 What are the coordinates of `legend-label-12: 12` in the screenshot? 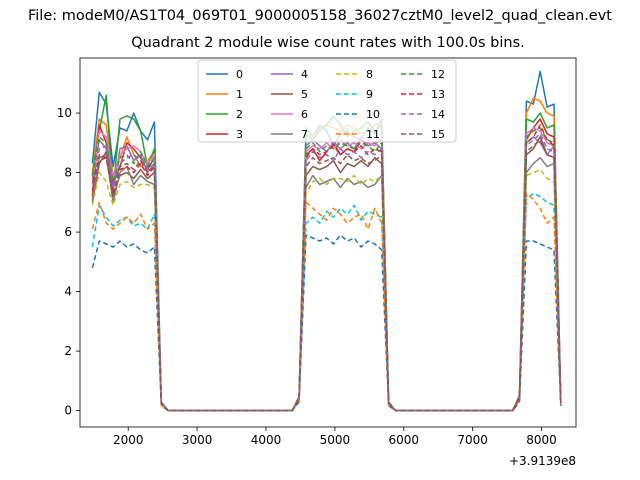 It's located at (438, 74).